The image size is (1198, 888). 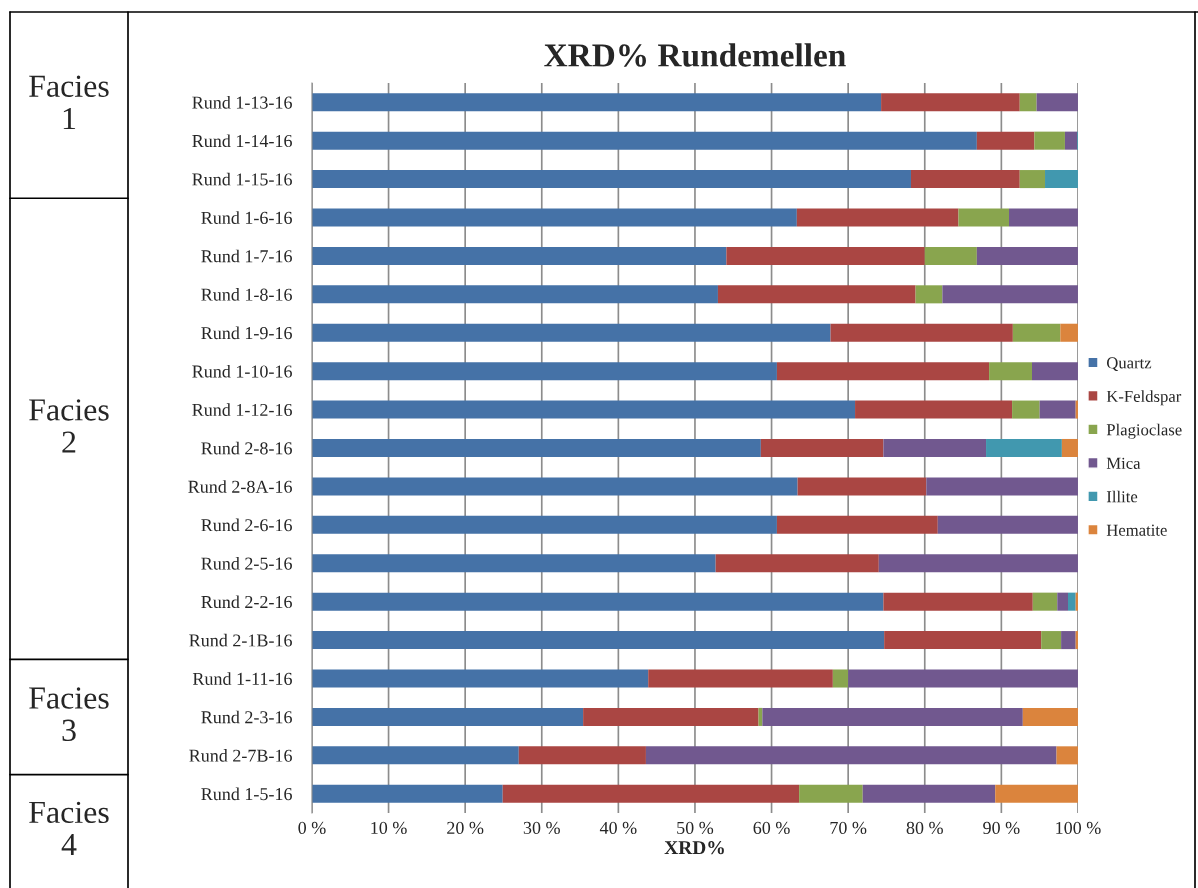 I want to click on y-tick-label: Rund 2-8A-16, so click(x=240, y=486).